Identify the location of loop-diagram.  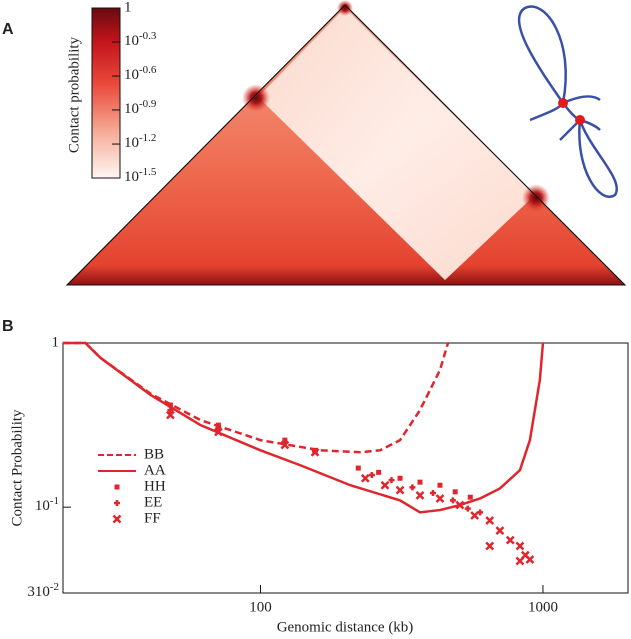
(568, 101).